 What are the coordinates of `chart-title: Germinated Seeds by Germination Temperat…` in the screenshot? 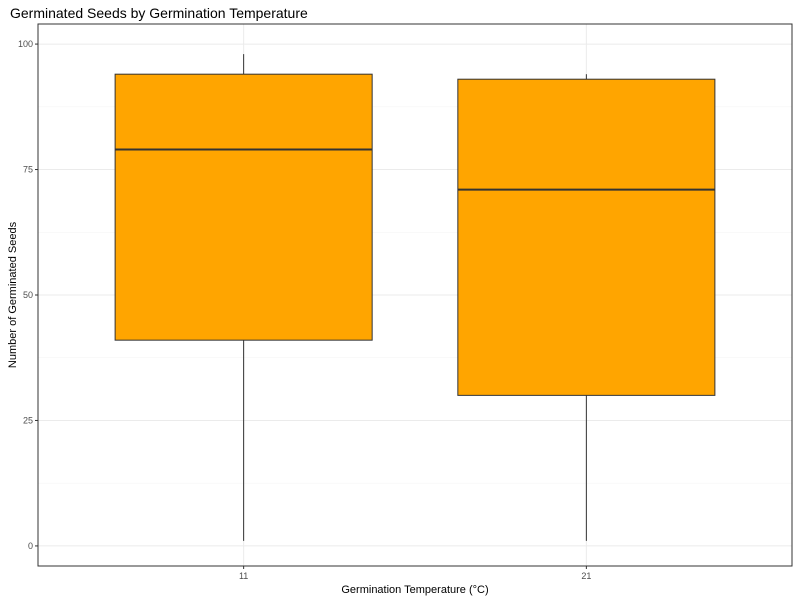 It's located at (159, 13).